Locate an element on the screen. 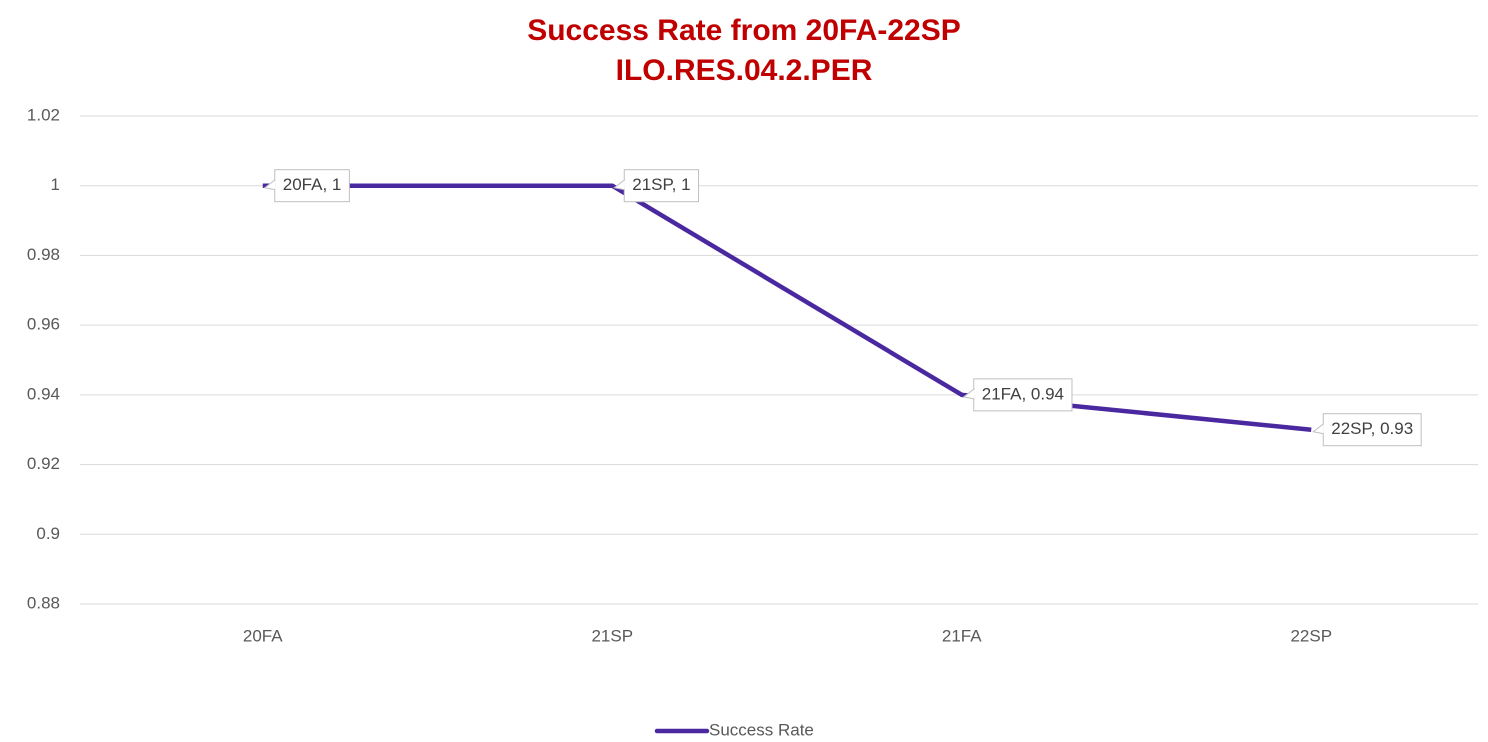  y-tick-label: 1 is located at coordinates (55, 184).